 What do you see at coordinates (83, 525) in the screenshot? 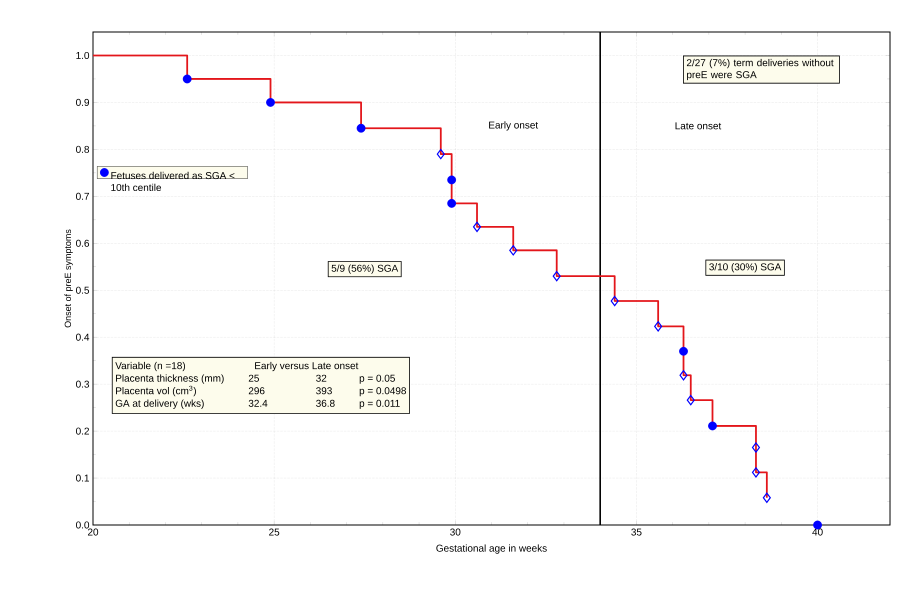
I see `y-tick-label: 0.0` at bounding box center [83, 525].